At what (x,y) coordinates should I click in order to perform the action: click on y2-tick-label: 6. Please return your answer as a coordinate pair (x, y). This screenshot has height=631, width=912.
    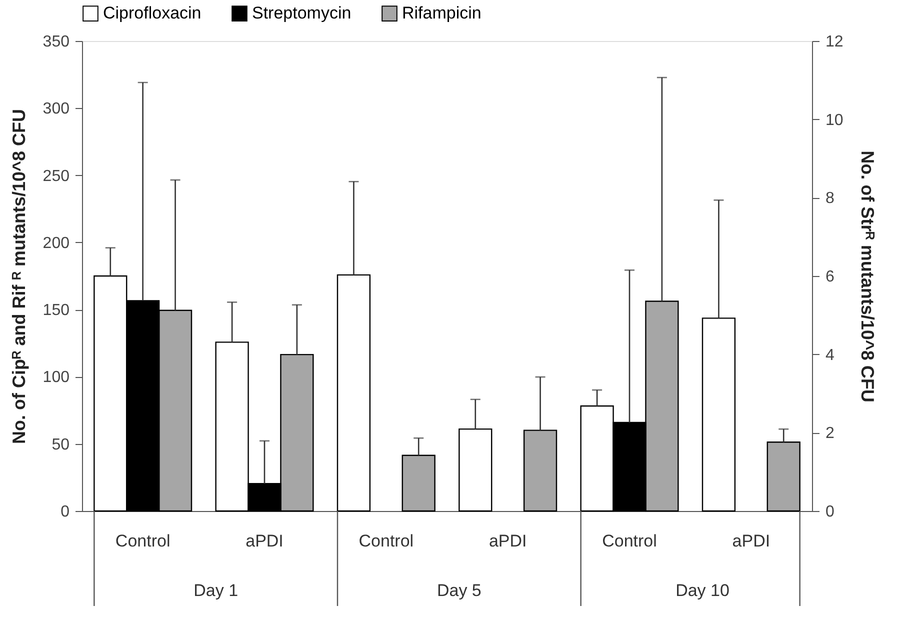
    Looking at the image, I should click on (830, 277).